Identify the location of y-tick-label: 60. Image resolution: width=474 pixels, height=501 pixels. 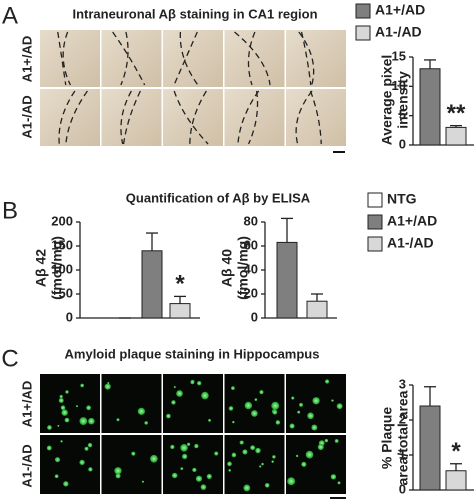
(251, 244).